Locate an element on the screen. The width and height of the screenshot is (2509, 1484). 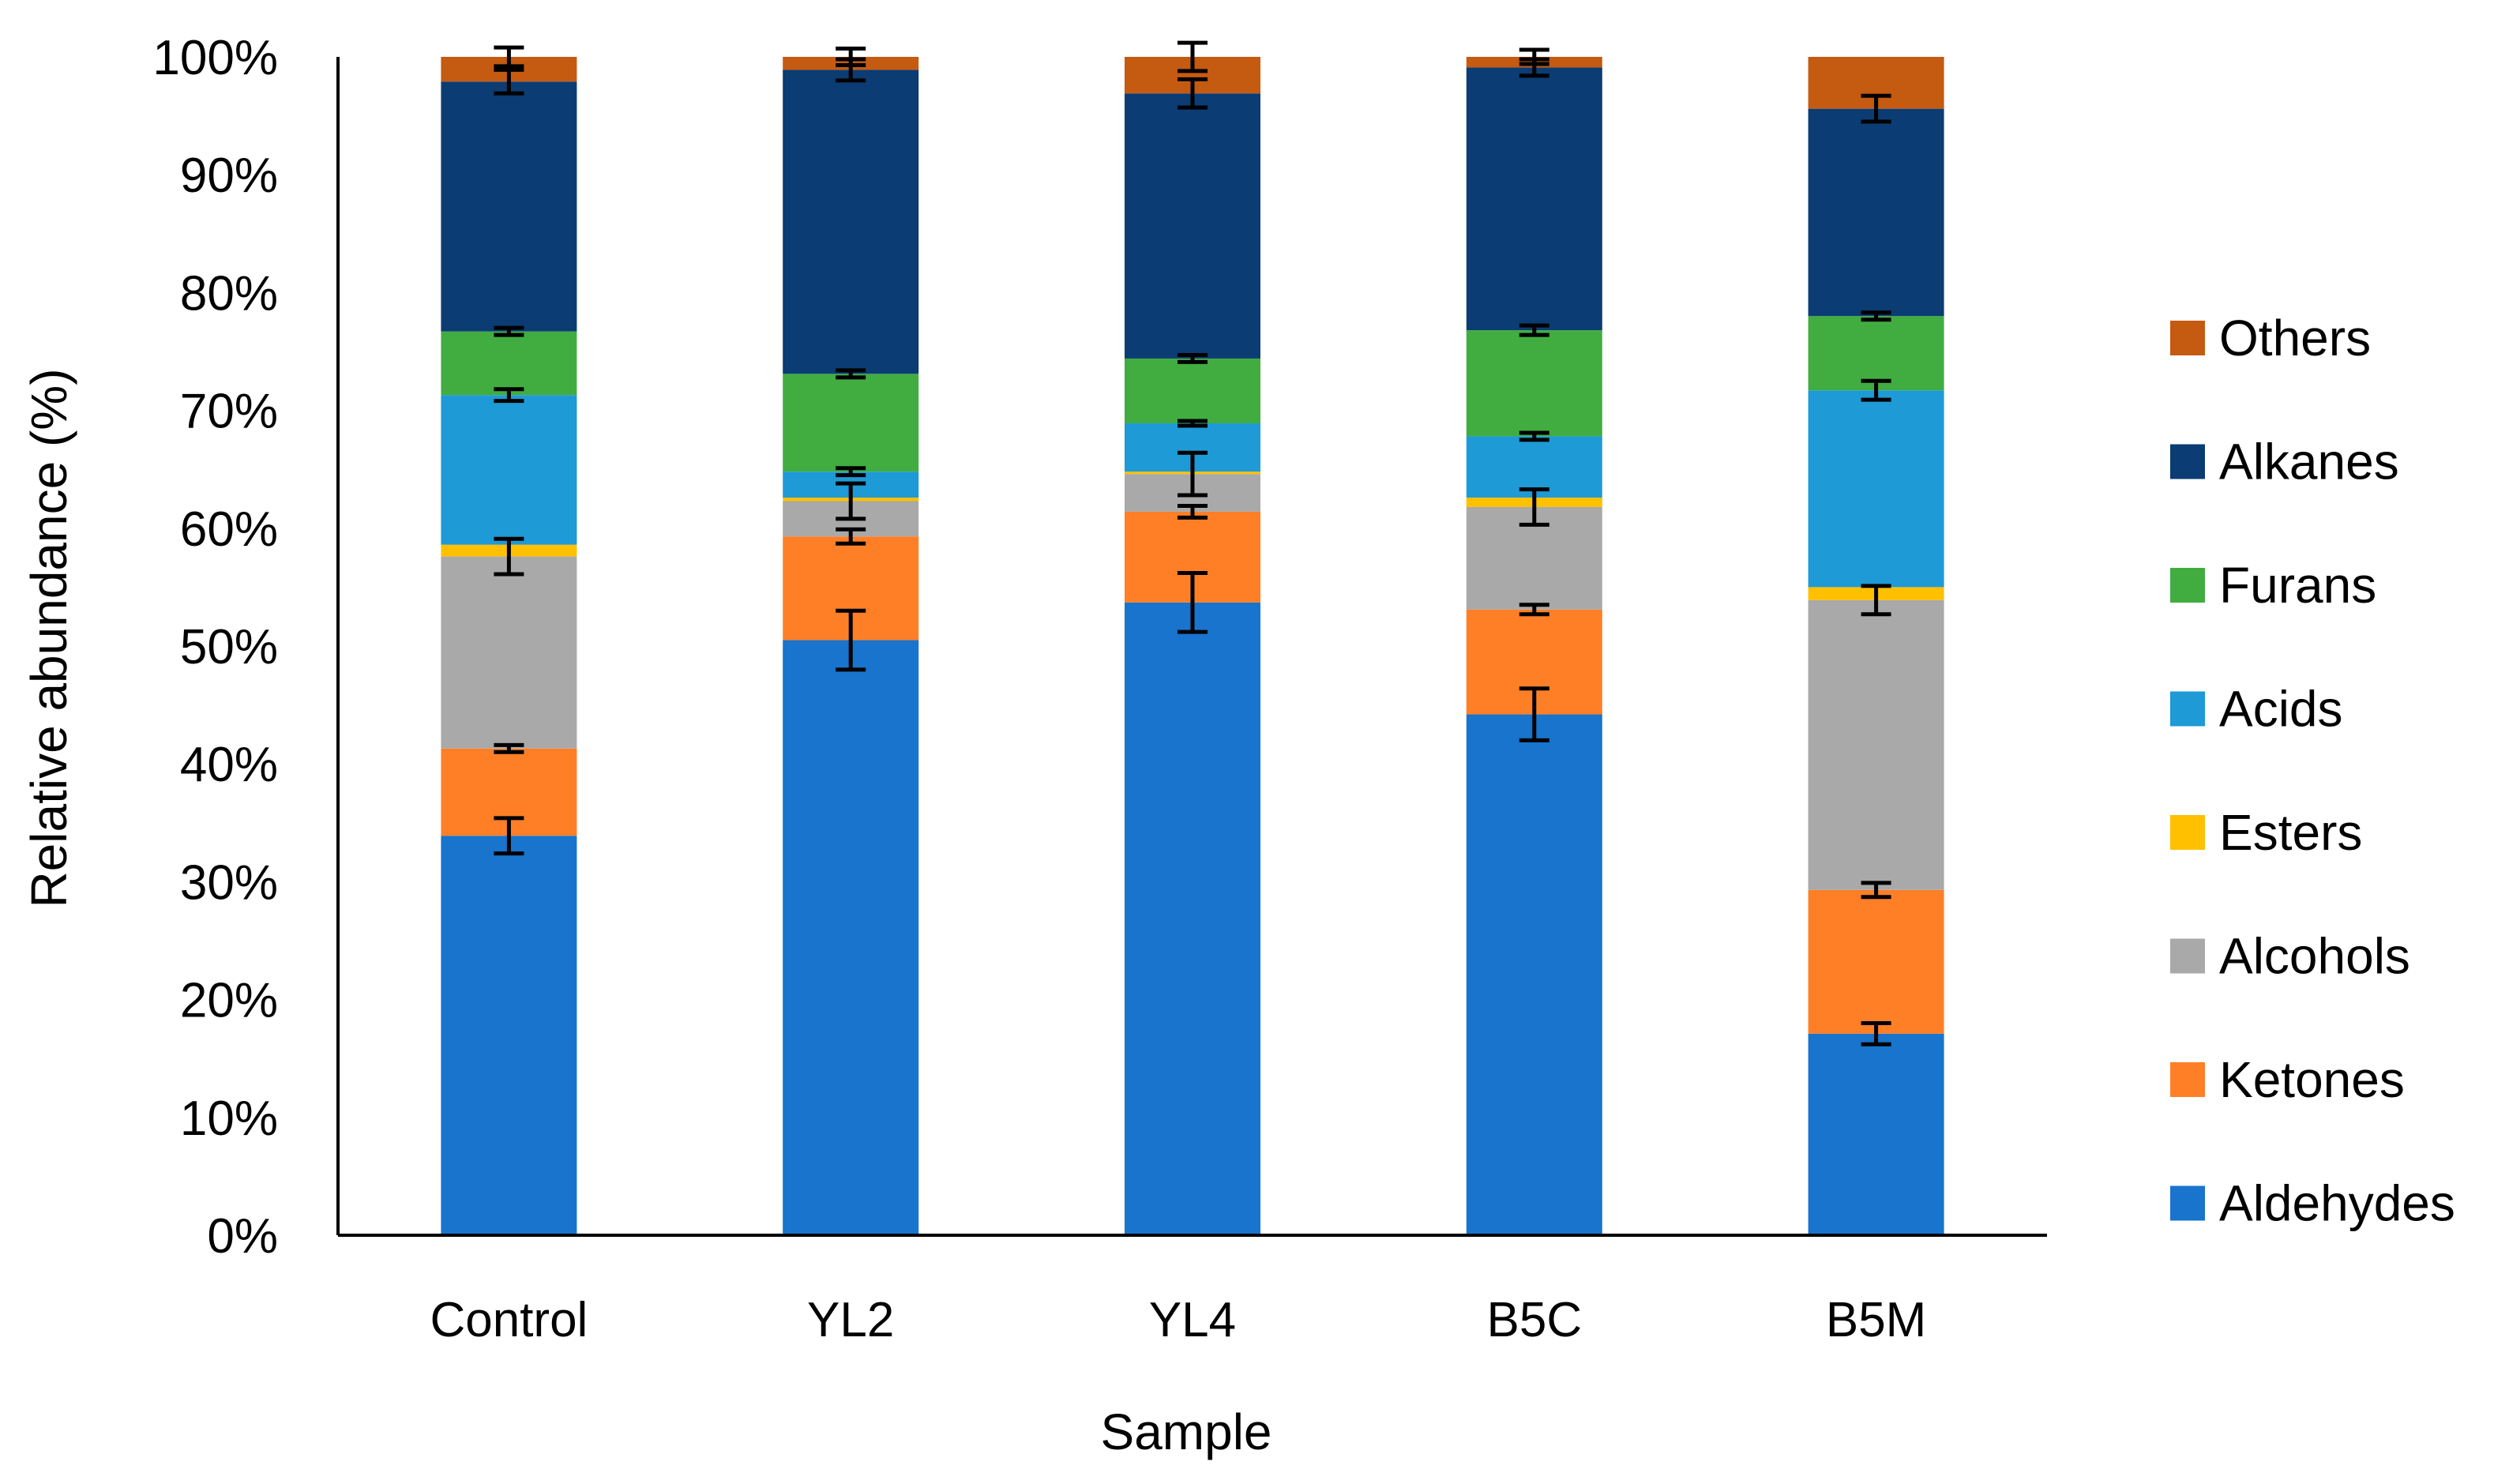
bar-yl2-alkanes is located at coordinates (851, 222).